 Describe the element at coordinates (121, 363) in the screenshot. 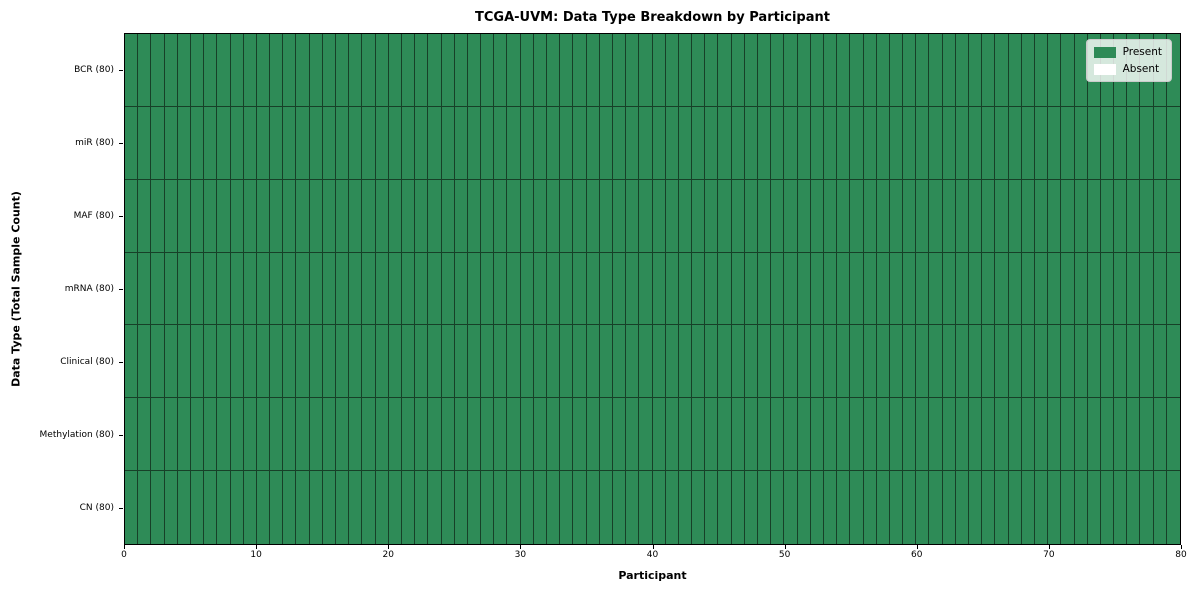

I see `y-tick-mark` at that location.